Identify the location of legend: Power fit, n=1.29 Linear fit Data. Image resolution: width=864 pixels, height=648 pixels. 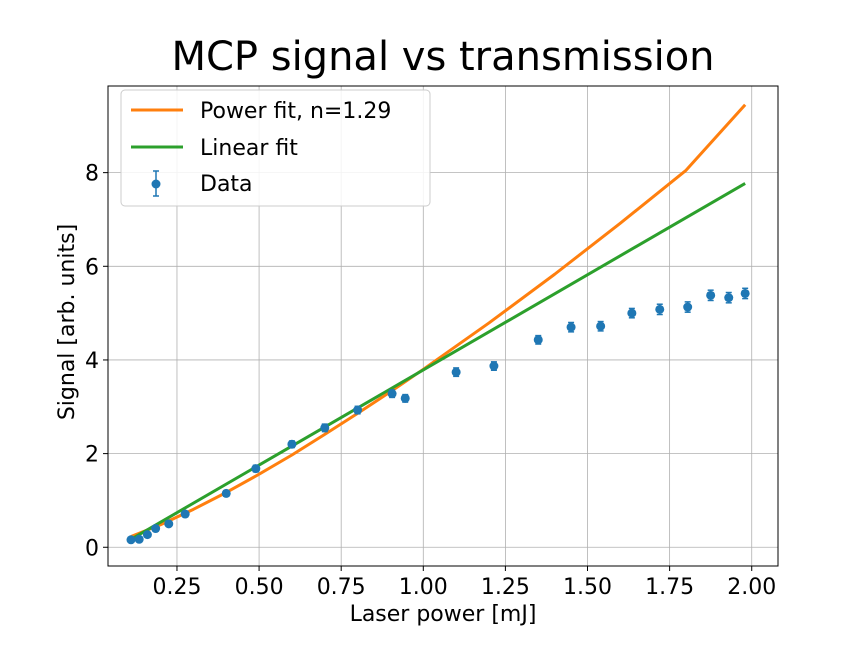
(275, 148).